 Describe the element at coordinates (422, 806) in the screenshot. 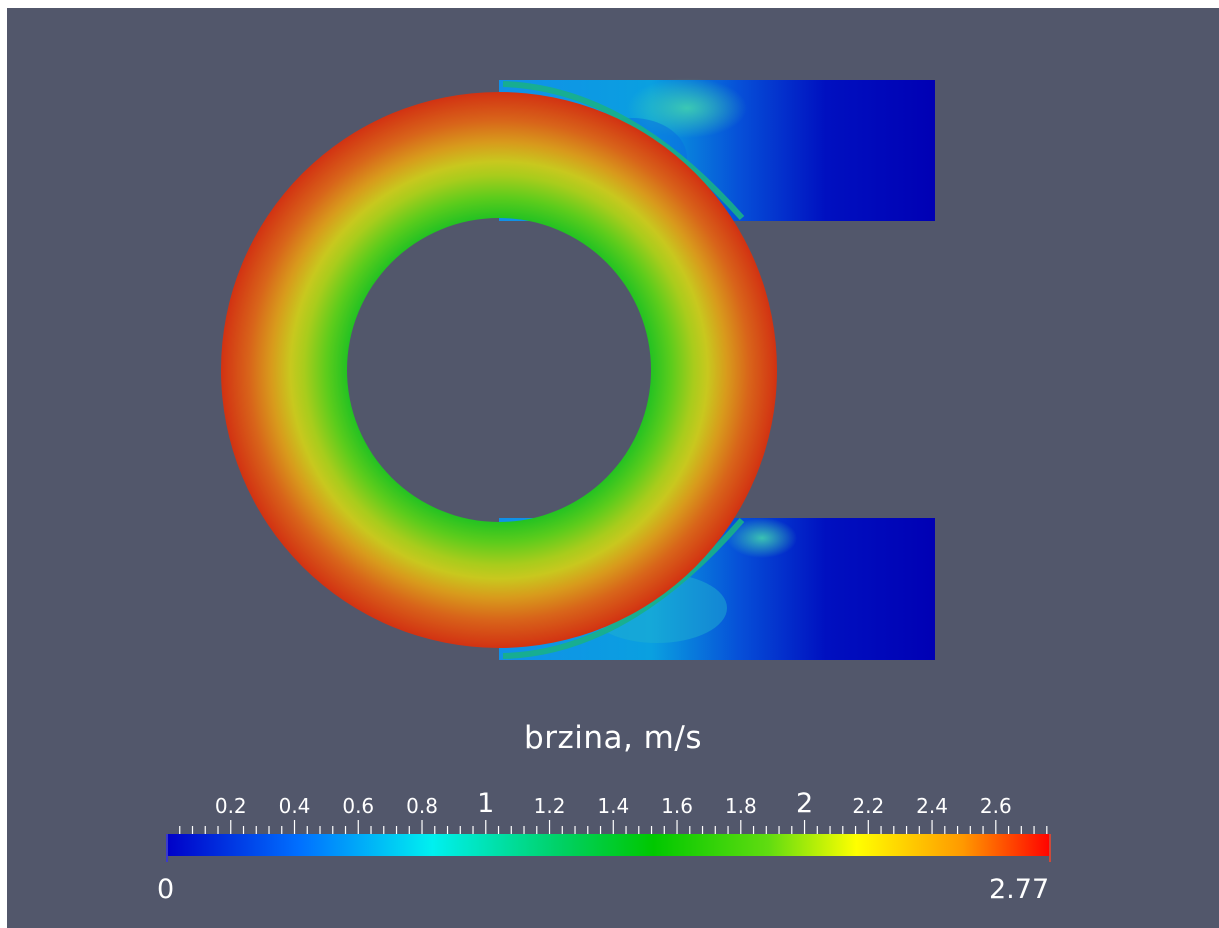

I see `color-bar-tick-label: 0.8` at that location.